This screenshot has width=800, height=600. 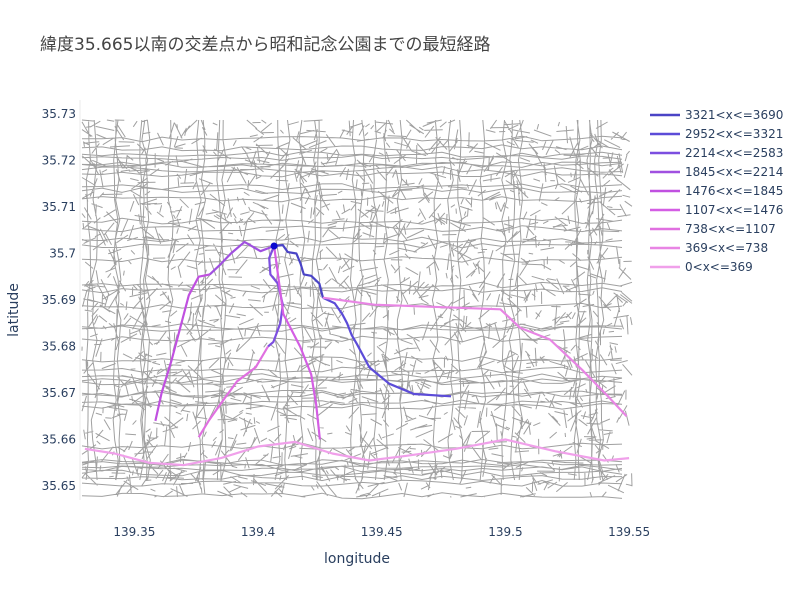 I want to click on legend-label: 1845<x<=2214, so click(x=734, y=172).